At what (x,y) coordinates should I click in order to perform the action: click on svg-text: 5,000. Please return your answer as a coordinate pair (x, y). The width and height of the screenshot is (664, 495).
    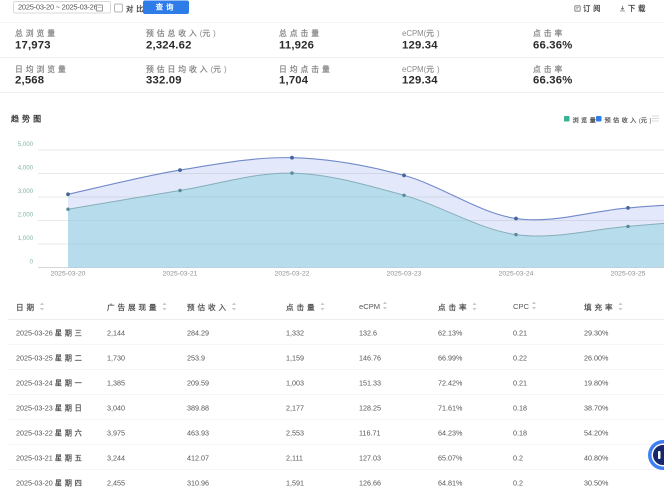
    Looking at the image, I should click on (26, 144).